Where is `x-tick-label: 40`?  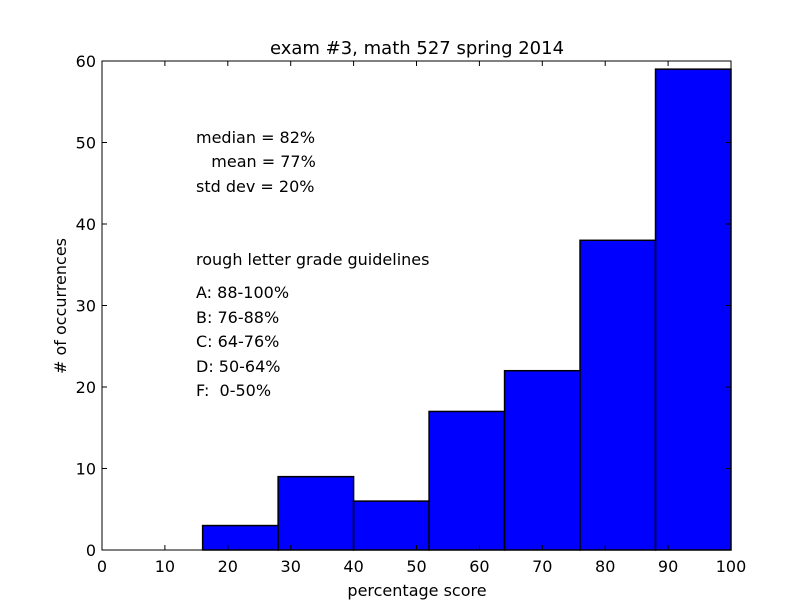 x-tick-label: 40 is located at coordinates (353, 566).